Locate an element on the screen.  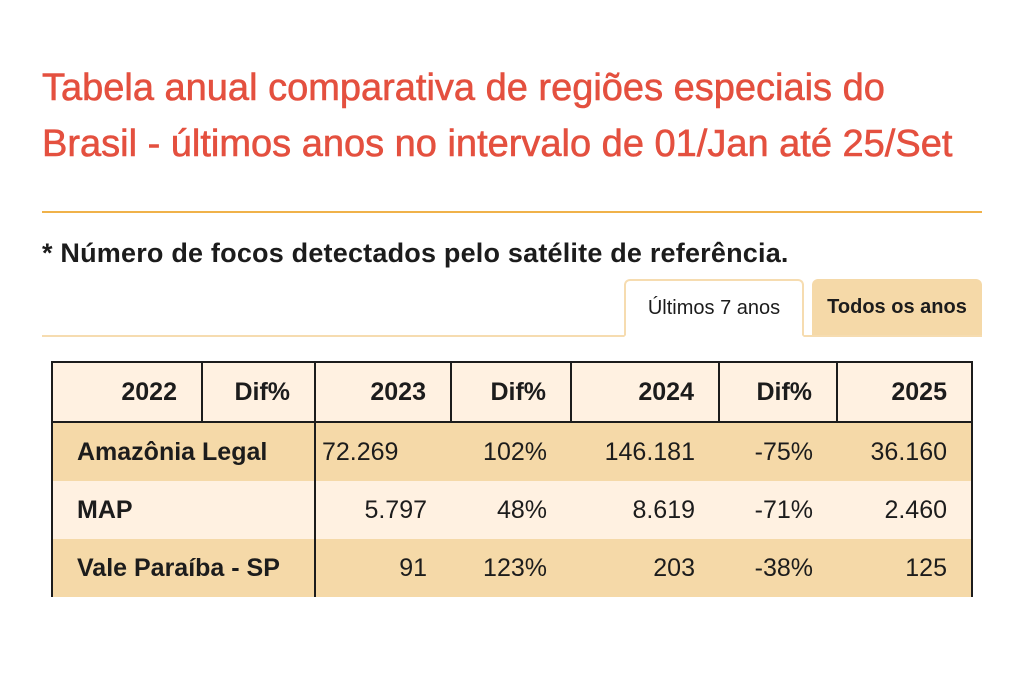
table-cell: 123% is located at coordinates (511, 568).